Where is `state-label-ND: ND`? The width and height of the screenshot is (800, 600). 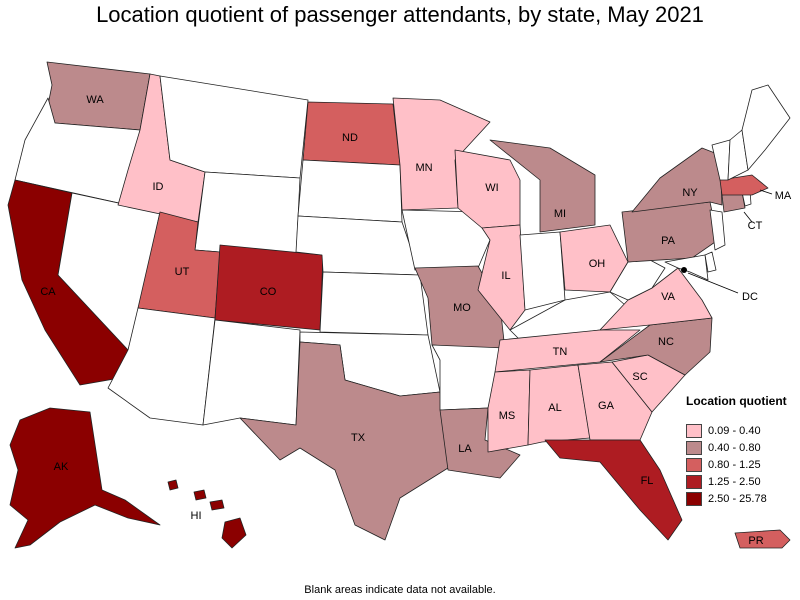 state-label-ND: ND is located at coordinates (350, 138).